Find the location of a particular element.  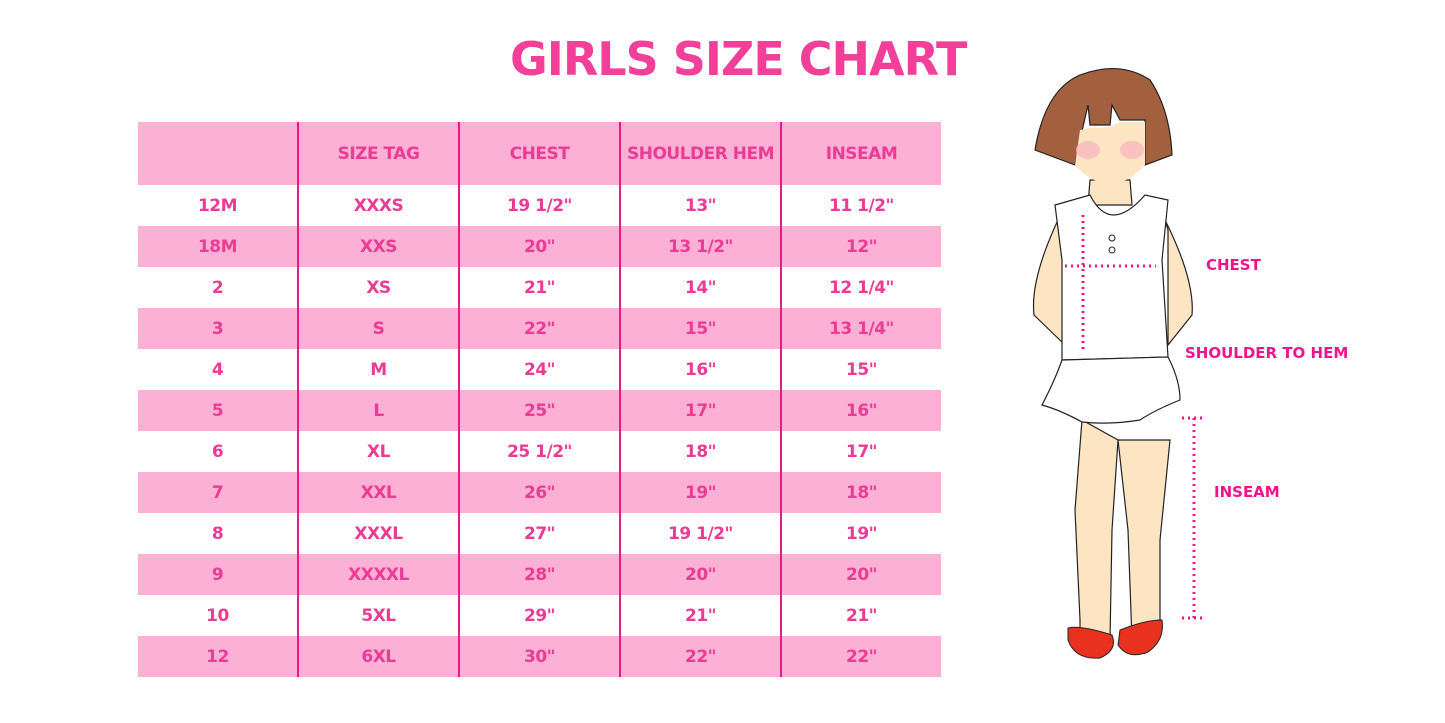

table-cell: 29" is located at coordinates (539, 615).